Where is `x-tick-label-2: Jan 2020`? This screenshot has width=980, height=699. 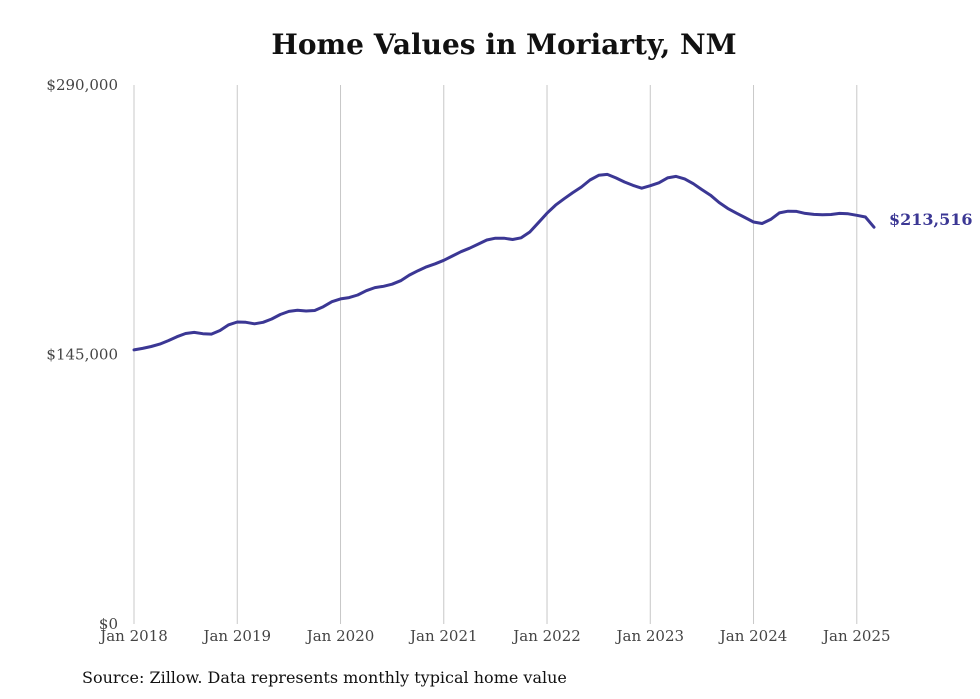
x-tick-label-2: Jan 2020 is located at coordinates (340, 636).